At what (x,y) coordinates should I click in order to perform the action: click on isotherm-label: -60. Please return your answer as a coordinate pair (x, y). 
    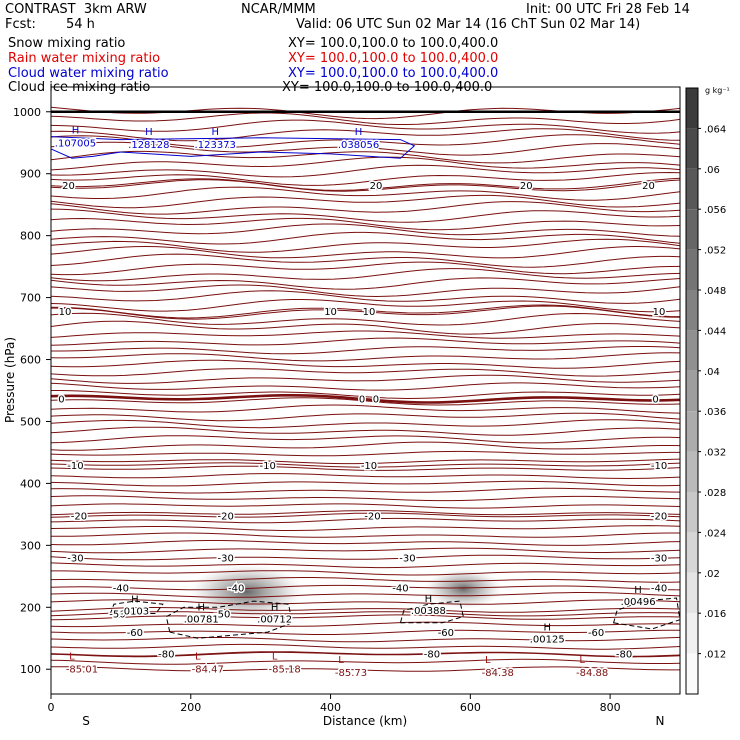
    Looking at the image, I should click on (135, 633).